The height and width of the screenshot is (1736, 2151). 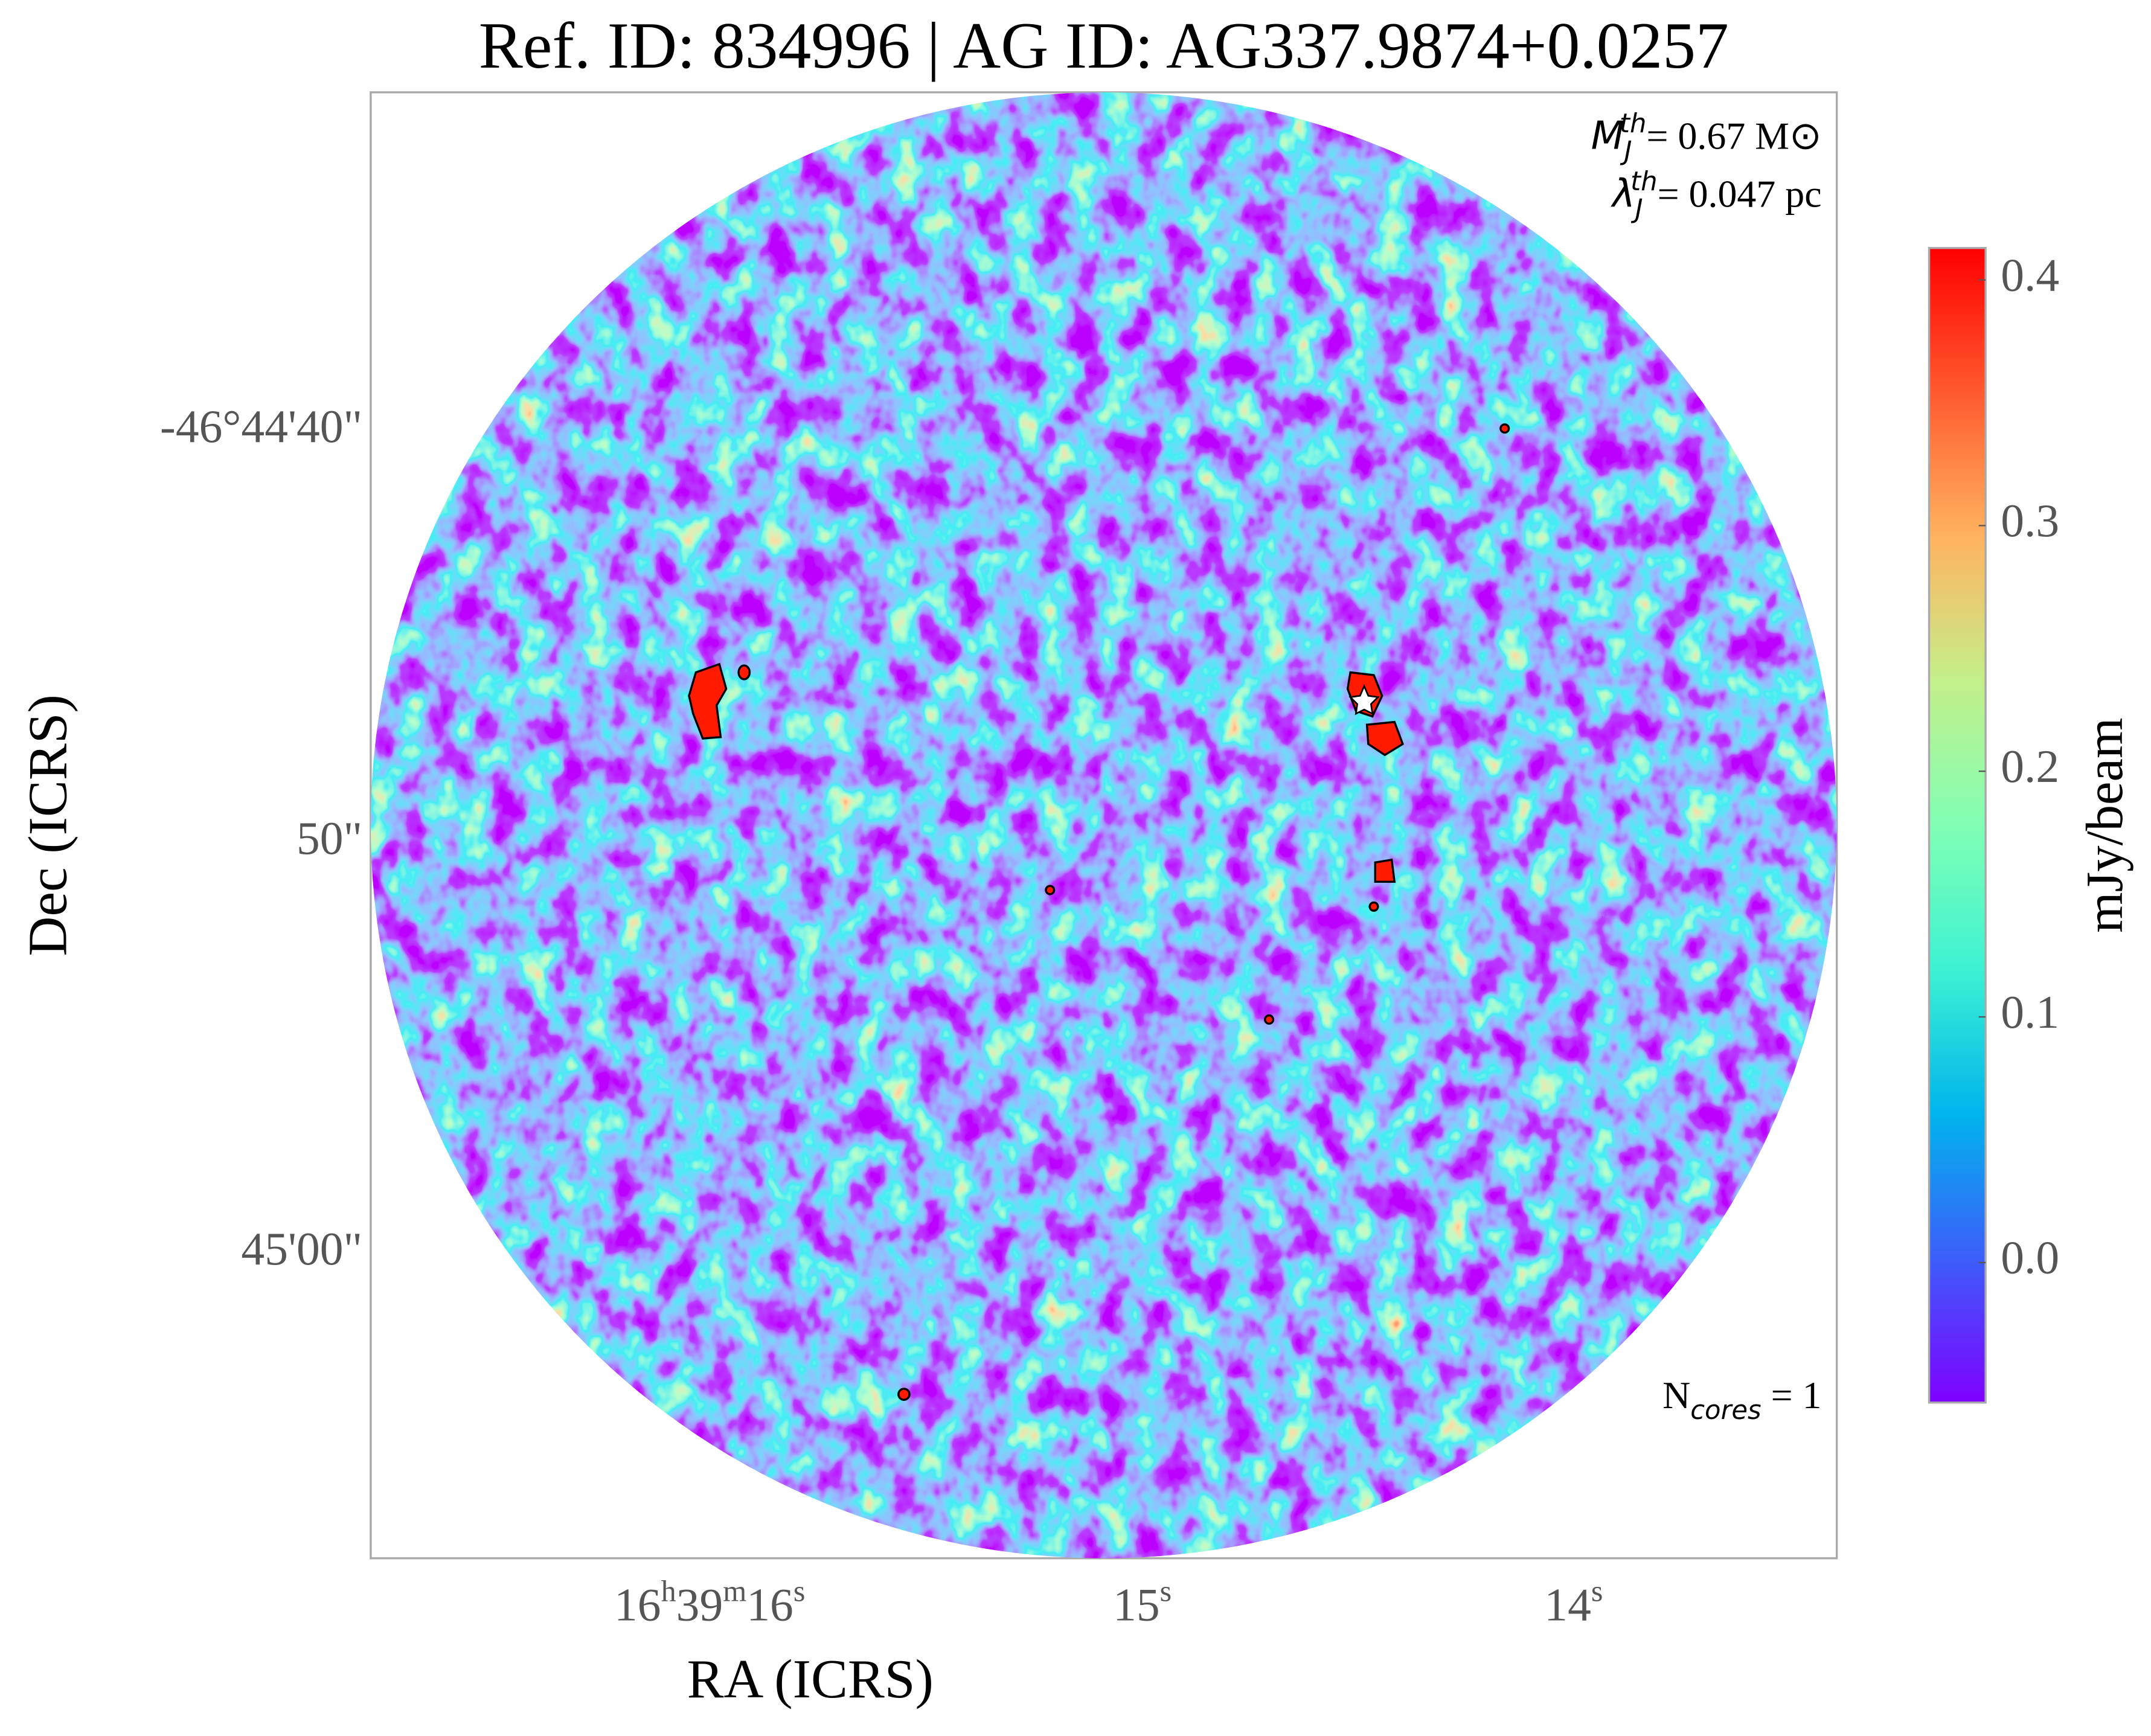 What do you see at coordinates (2030, 1012) in the screenshot?
I see `colorbar-tick-label: 0.1` at bounding box center [2030, 1012].